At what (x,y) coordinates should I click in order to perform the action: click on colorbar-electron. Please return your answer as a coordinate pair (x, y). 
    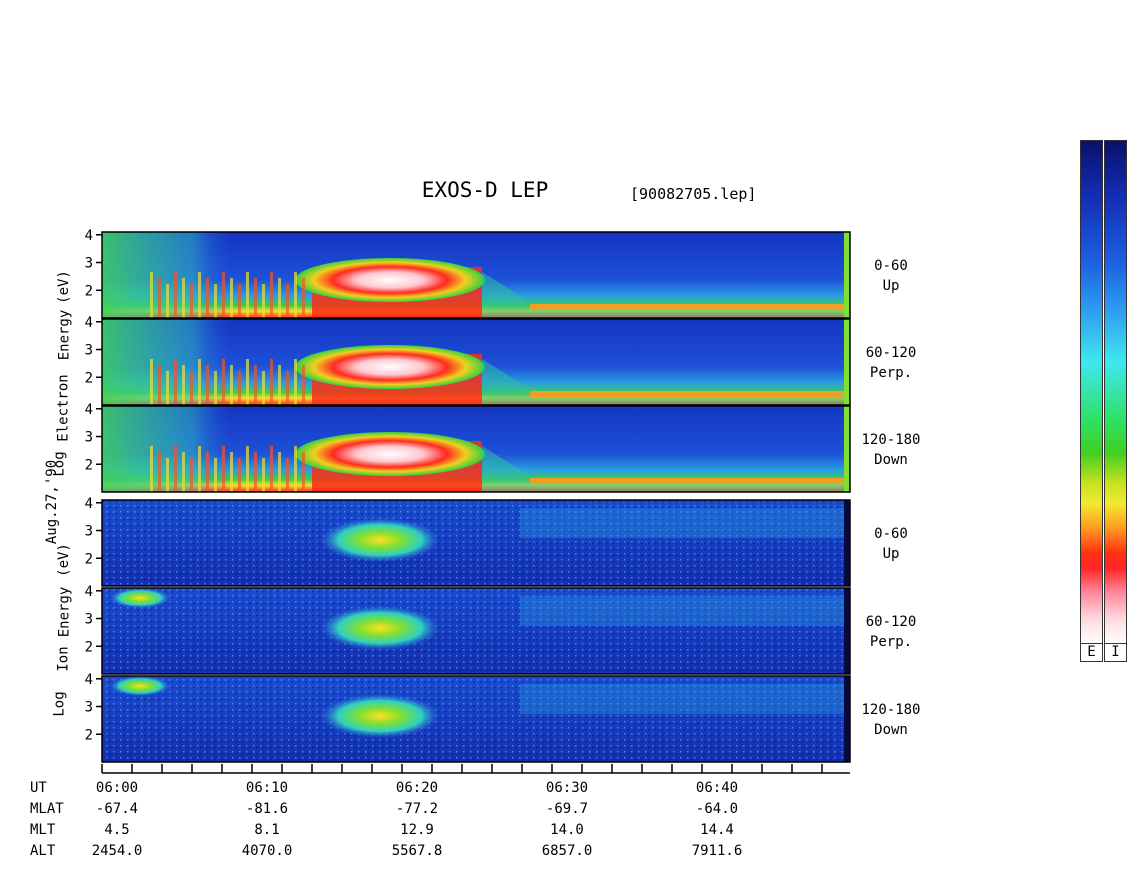
    Looking at the image, I should click on (1091, 392).